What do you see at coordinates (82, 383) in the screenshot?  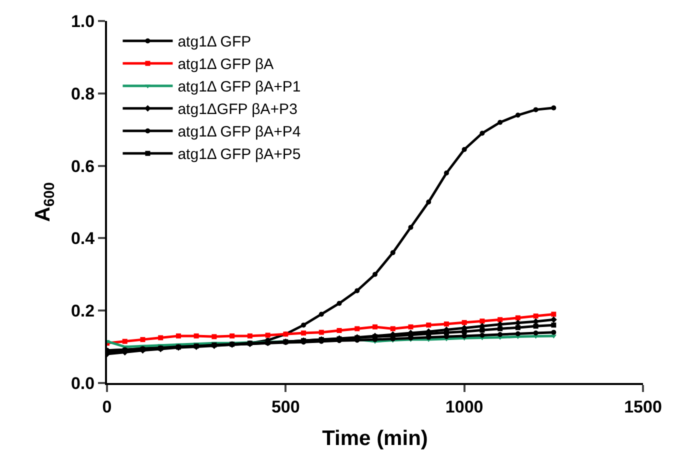 I see `y-tick-label: 0.0` at bounding box center [82, 383].